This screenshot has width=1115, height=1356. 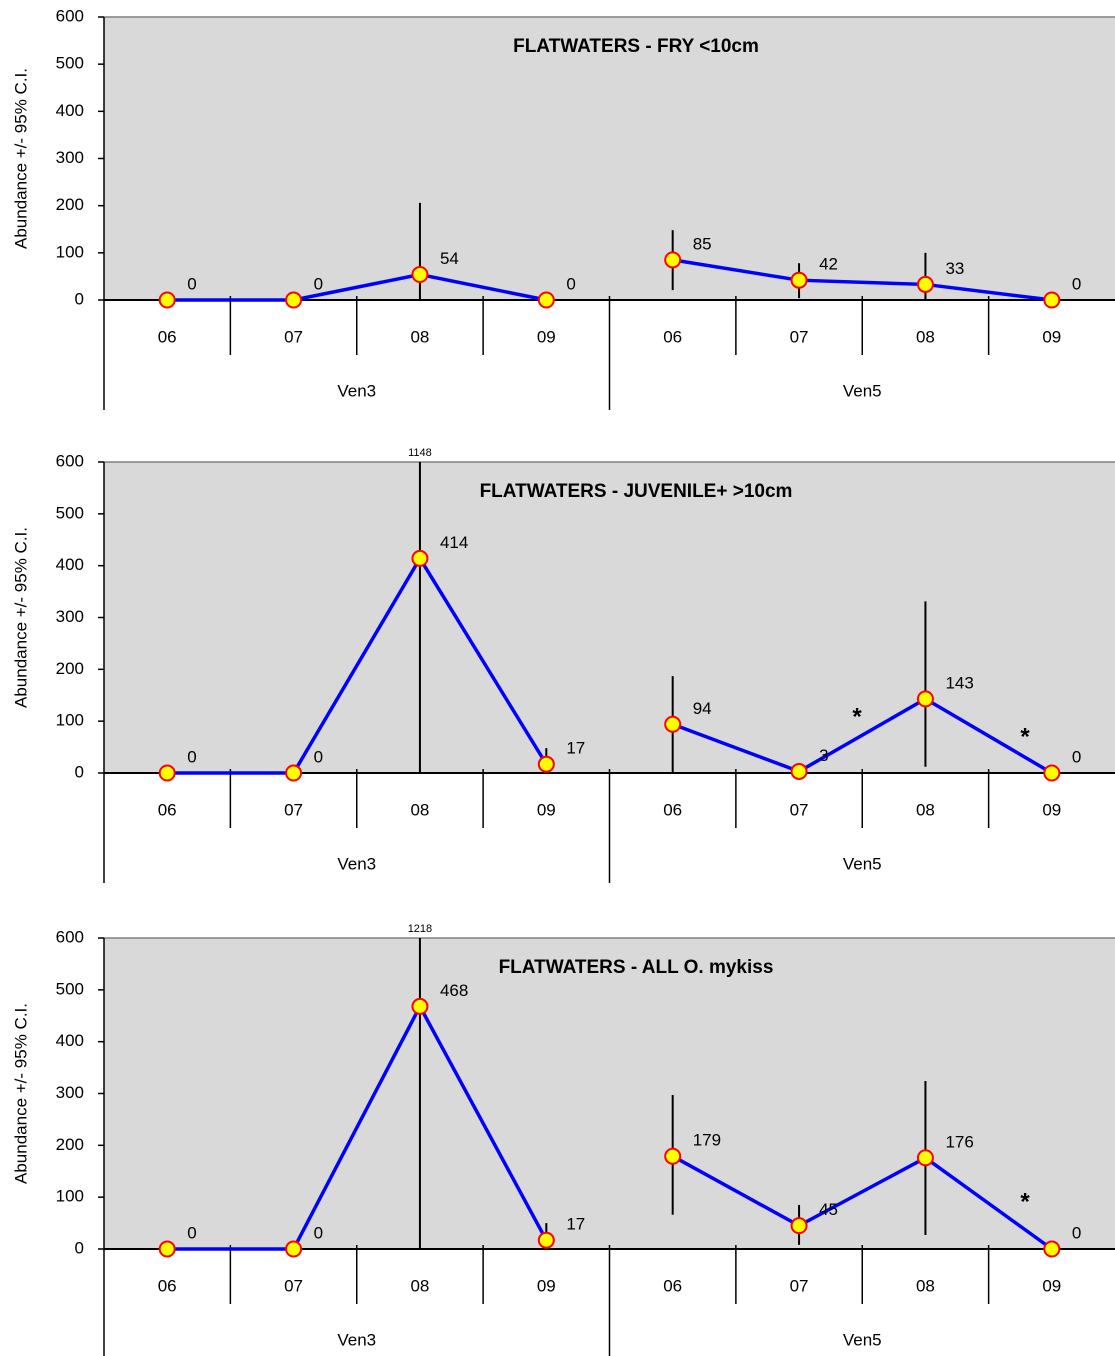 What do you see at coordinates (420, 929) in the screenshot?
I see `error-bar-label: 1218` at bounding box center [420, 929].